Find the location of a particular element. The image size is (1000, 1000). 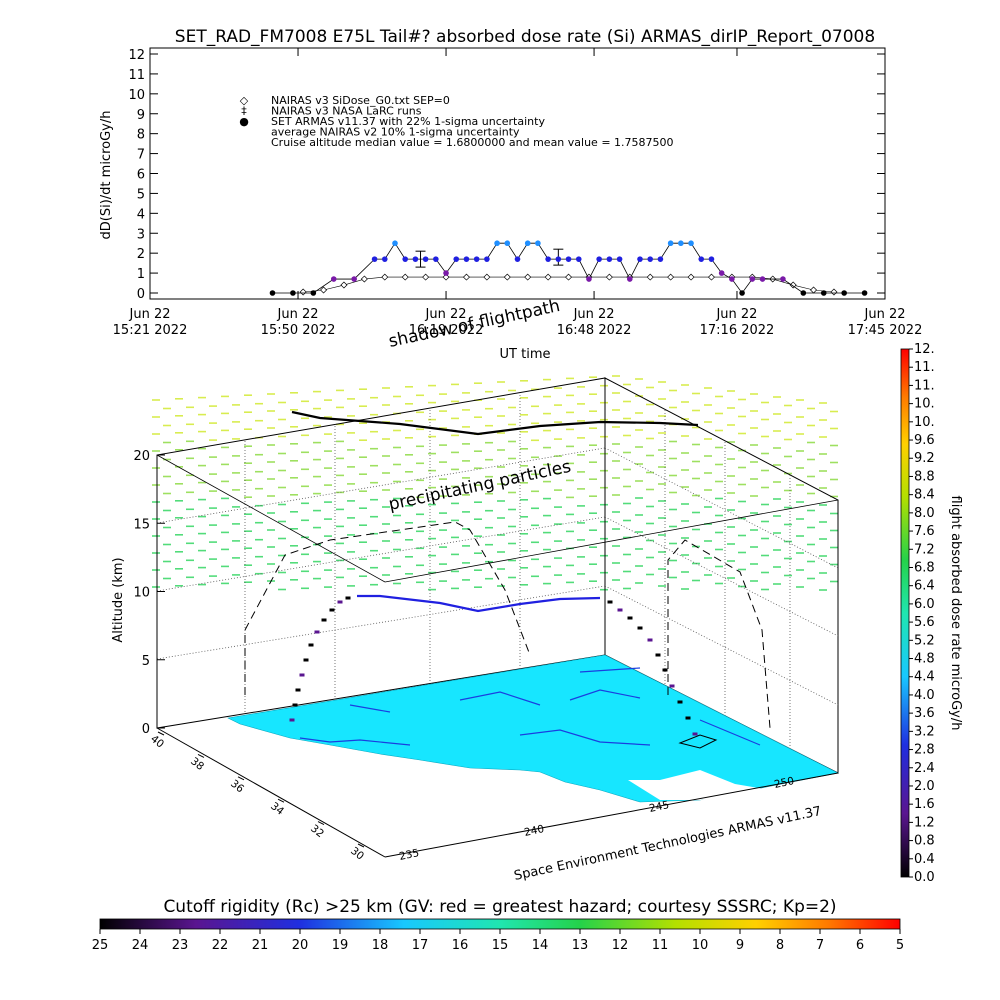

latitude-tick-label: 38 is located at coordinates (197, 764).